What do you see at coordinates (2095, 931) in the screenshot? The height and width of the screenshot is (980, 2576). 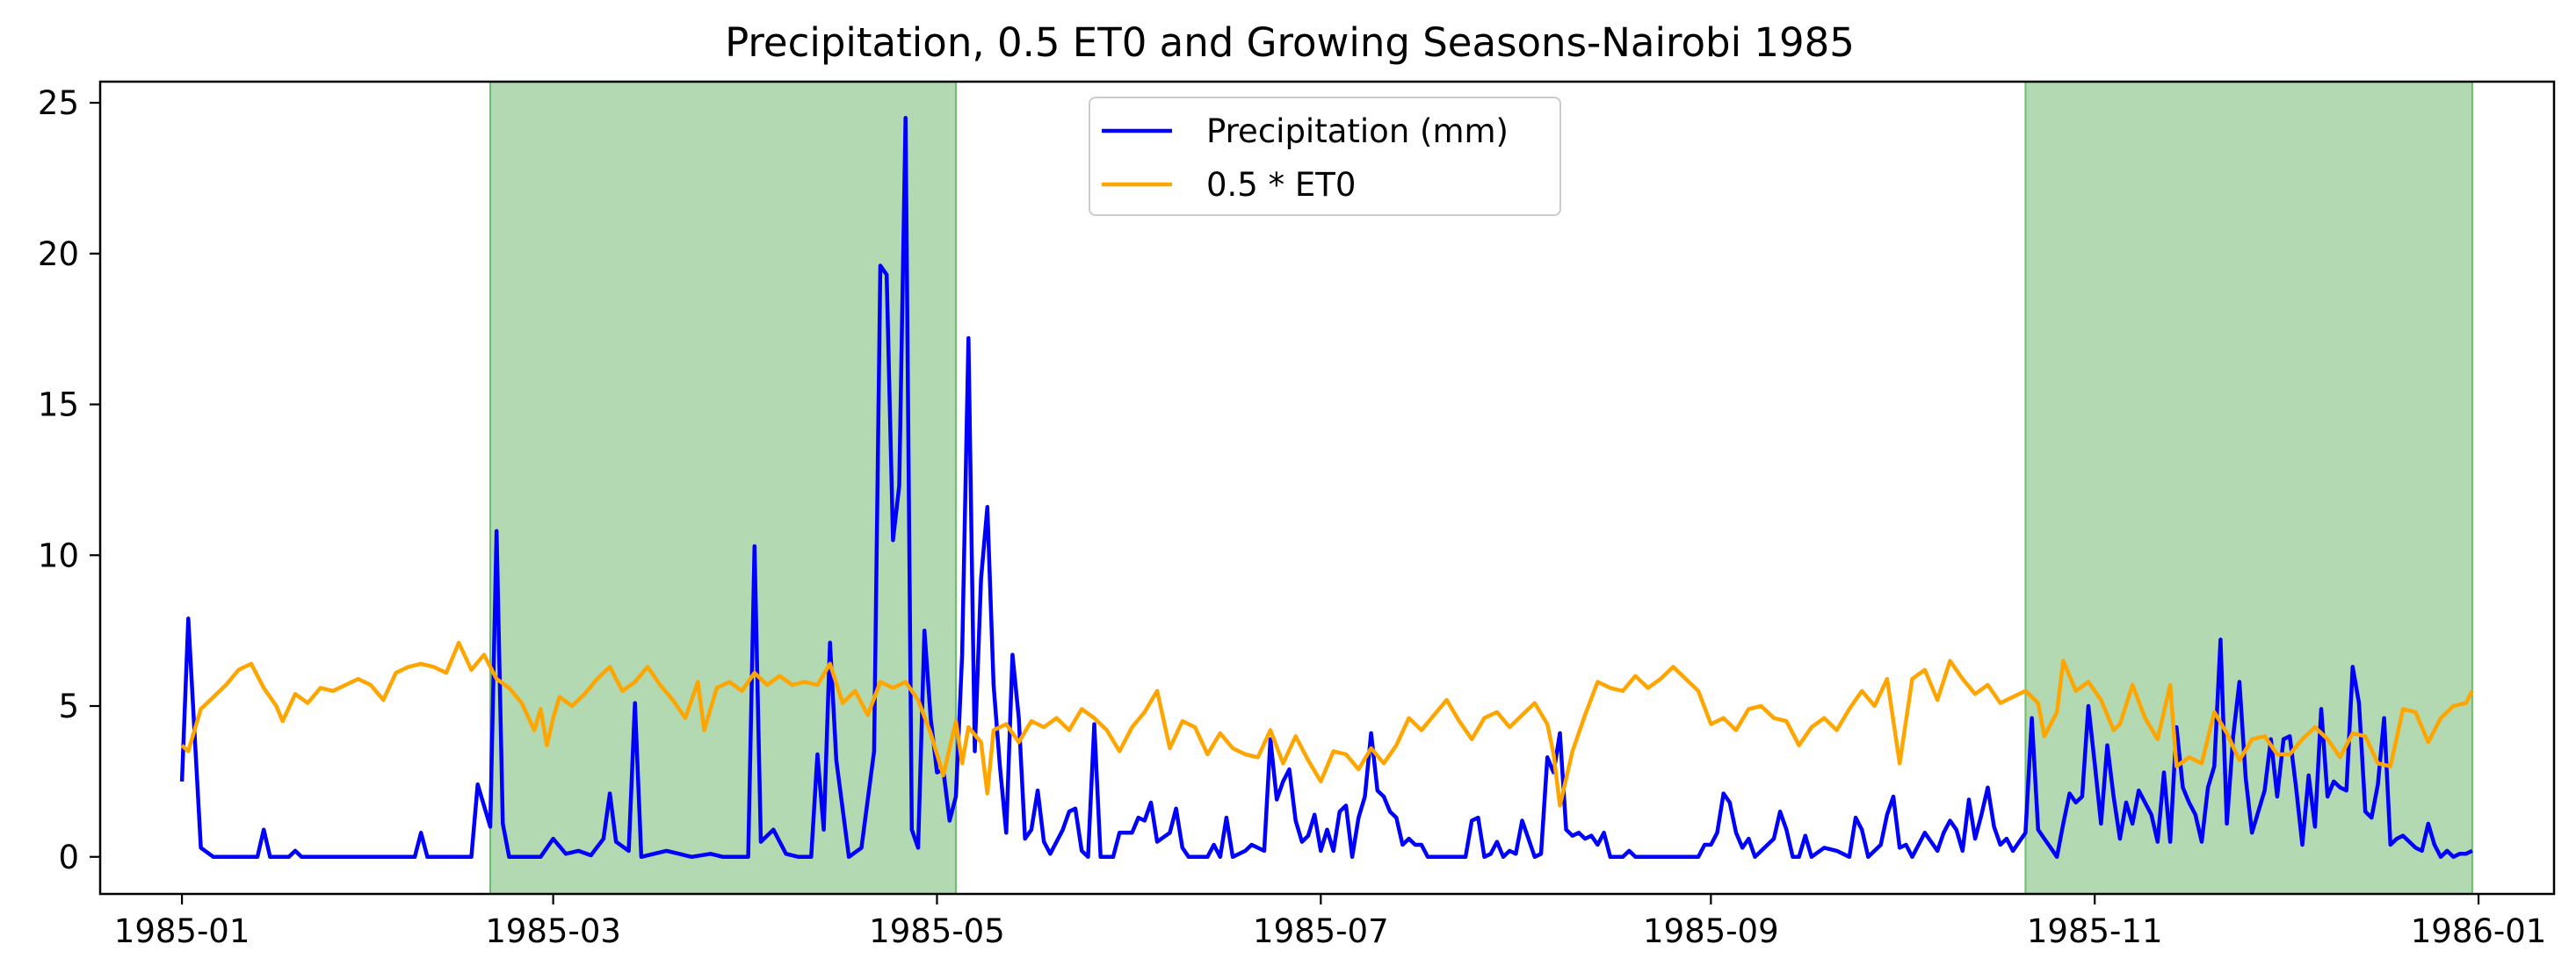 I see `x-tick-label: 1985-11` at bounding box center [2095, 931].